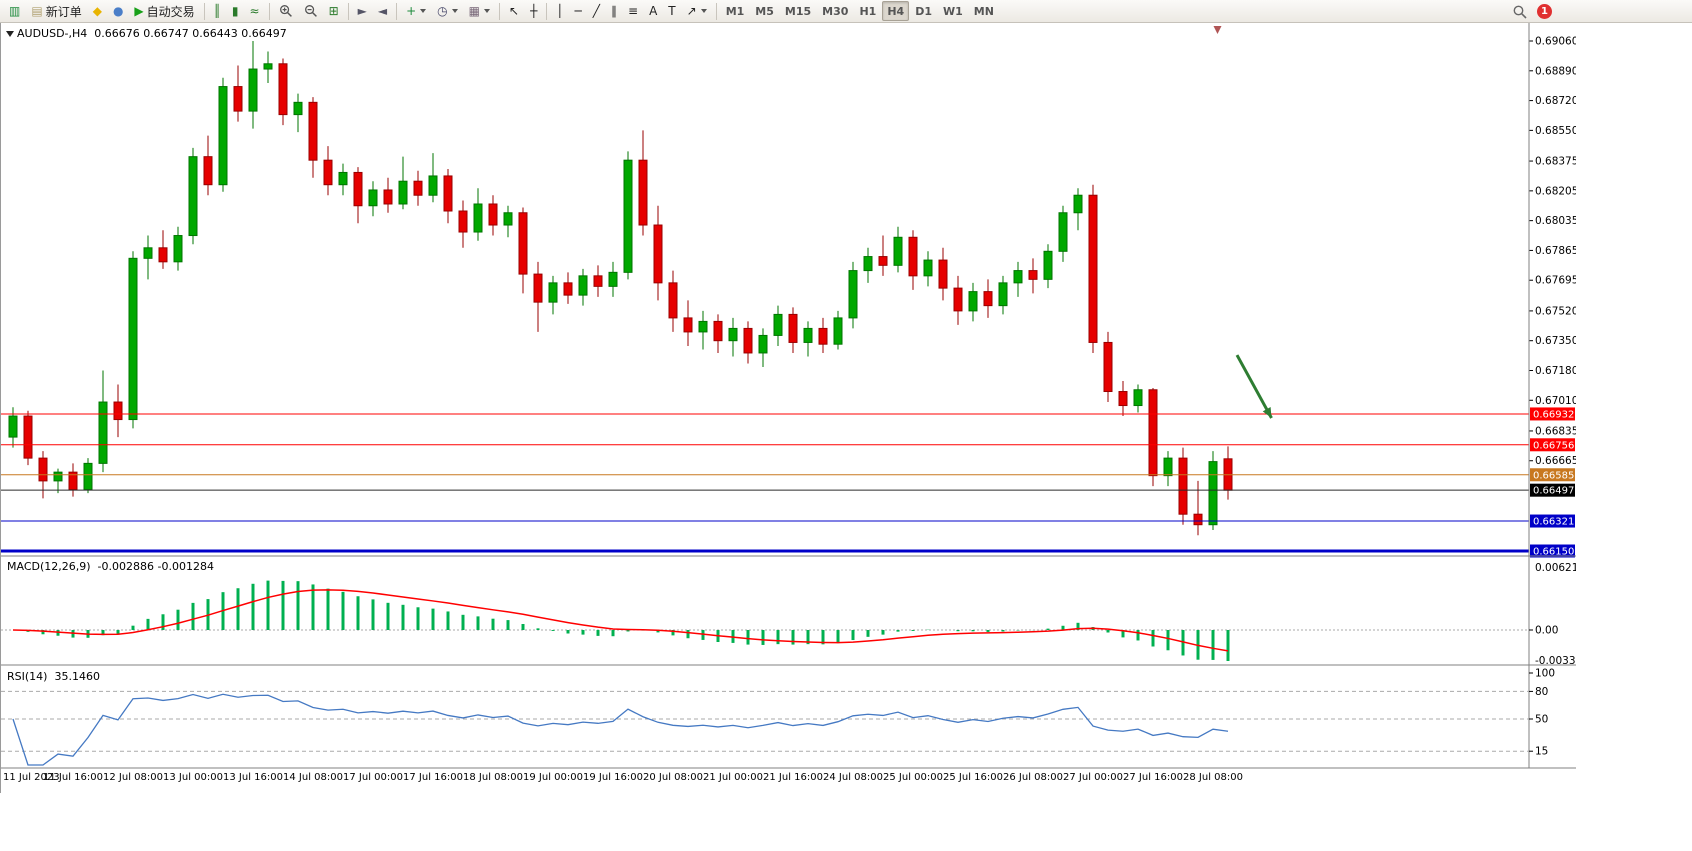  I want to click on svg-text: 17 Jul 00:00, so click(373, 777).